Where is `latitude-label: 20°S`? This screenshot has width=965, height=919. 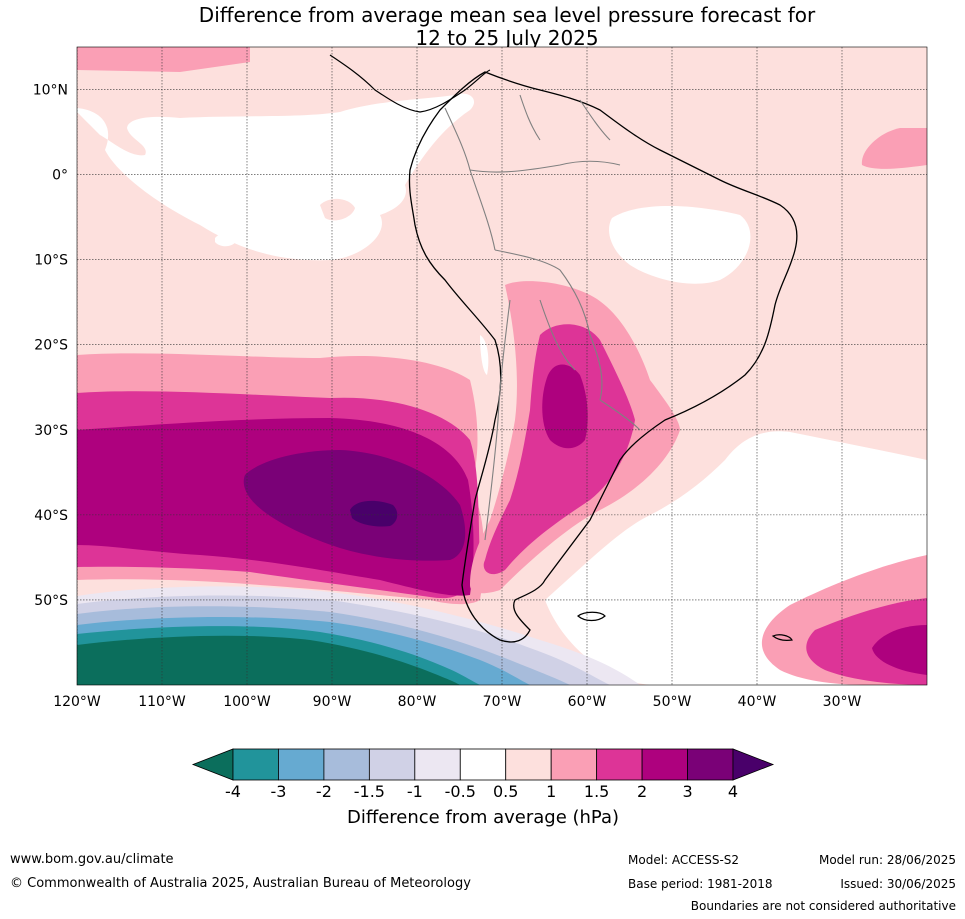
latitude-label: 20°S is located at coordinates (51, 346).